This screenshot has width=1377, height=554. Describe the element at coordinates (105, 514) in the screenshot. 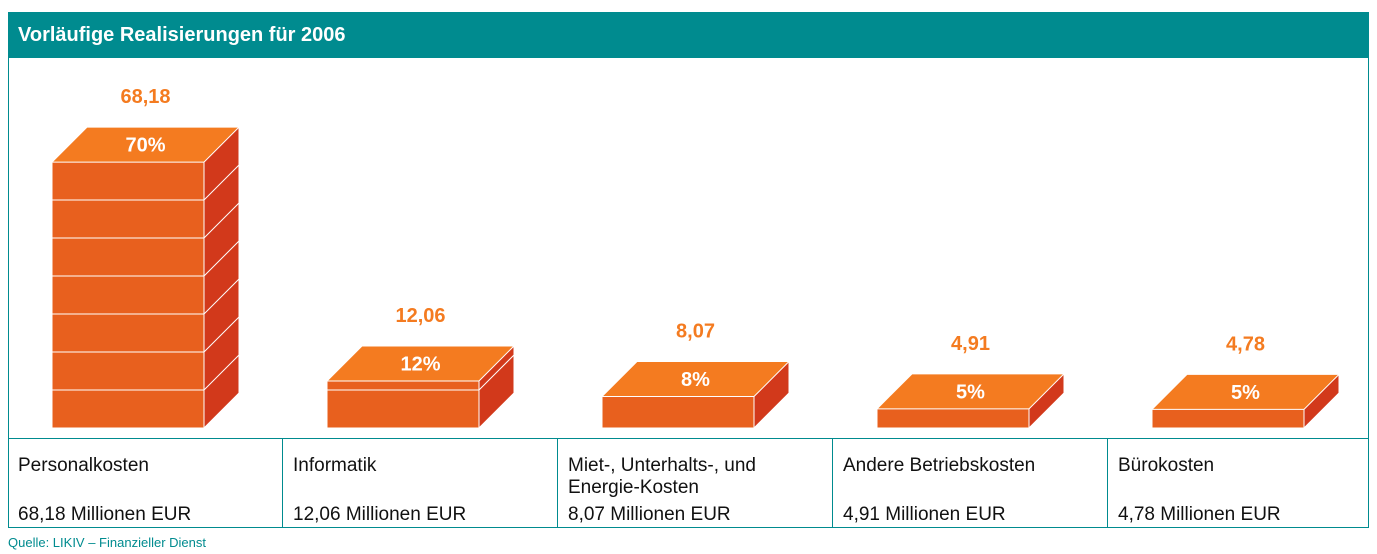

I see `detail-label: 68,18 Millionen EUR` at that location.